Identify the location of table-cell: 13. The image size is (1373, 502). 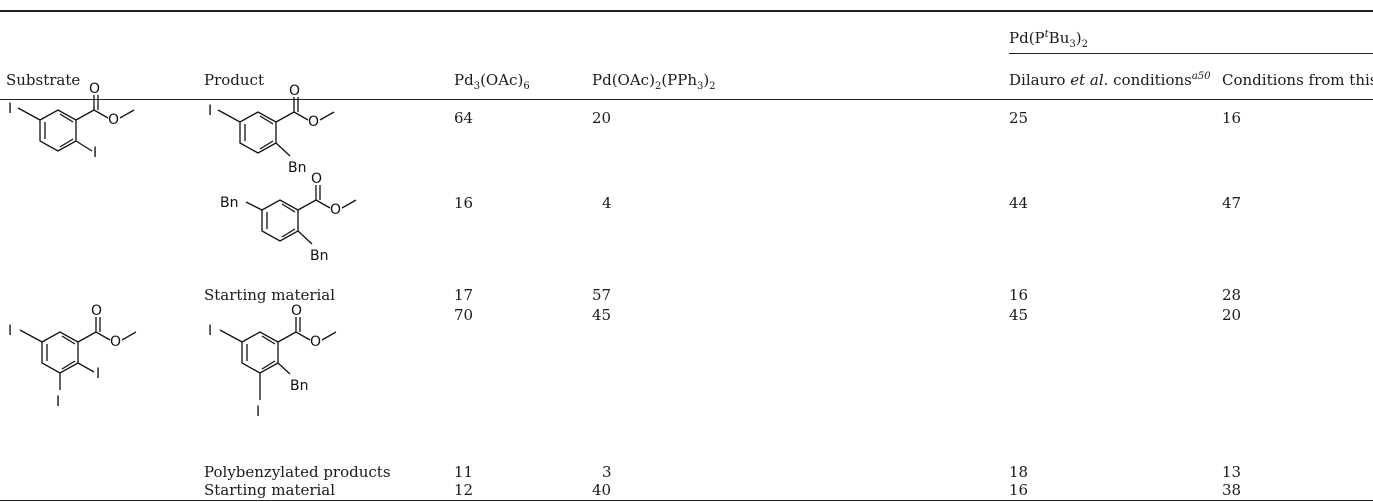
(1232, 472).